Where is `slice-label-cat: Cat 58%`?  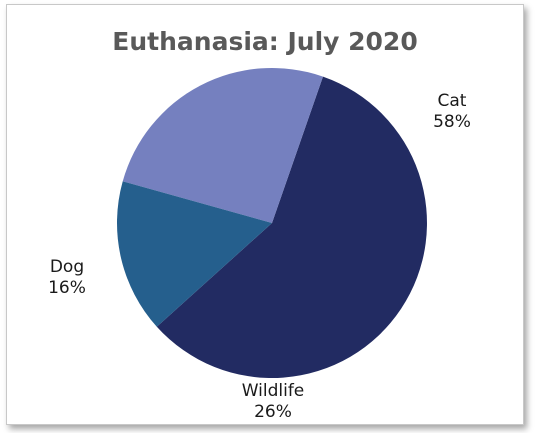 slice-label-cat: Cat 58% is located at coordinates (452, 112).